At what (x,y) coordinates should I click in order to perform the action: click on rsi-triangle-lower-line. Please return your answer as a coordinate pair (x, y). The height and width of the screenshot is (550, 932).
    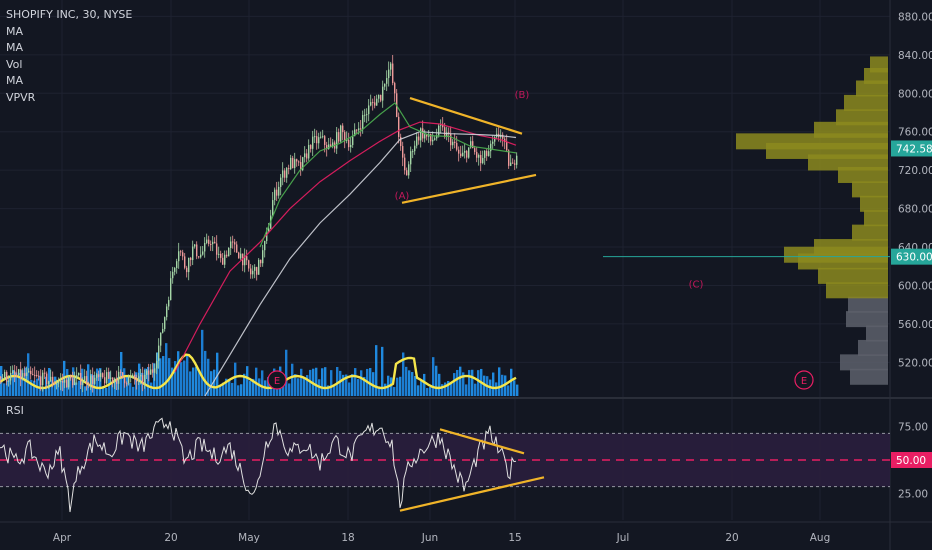
    Looking at the image, I should click on (472, 494).